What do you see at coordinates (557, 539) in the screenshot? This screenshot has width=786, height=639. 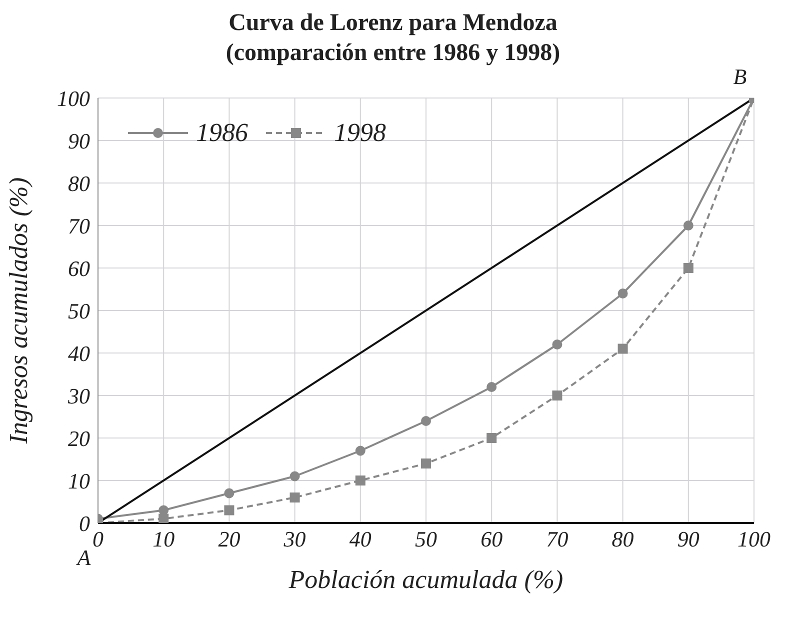 I see `x-tick-label: 70` at bounding box center [557, 539].